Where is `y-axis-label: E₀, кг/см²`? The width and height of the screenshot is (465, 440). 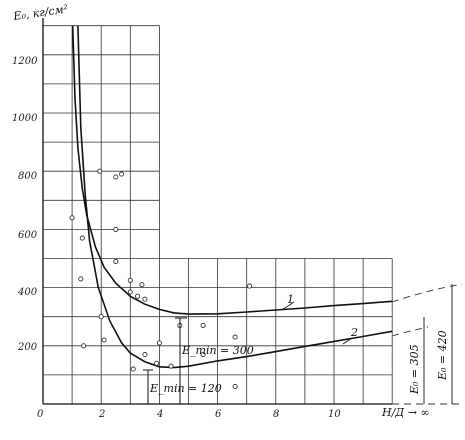 y-axis-label: E₀, кг/см² is located at coordinates (40, 12).